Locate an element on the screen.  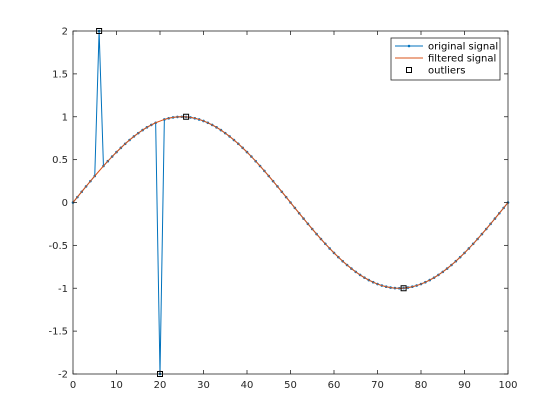
y-tick-label: 0.5 is located at coordinates (60, 160).